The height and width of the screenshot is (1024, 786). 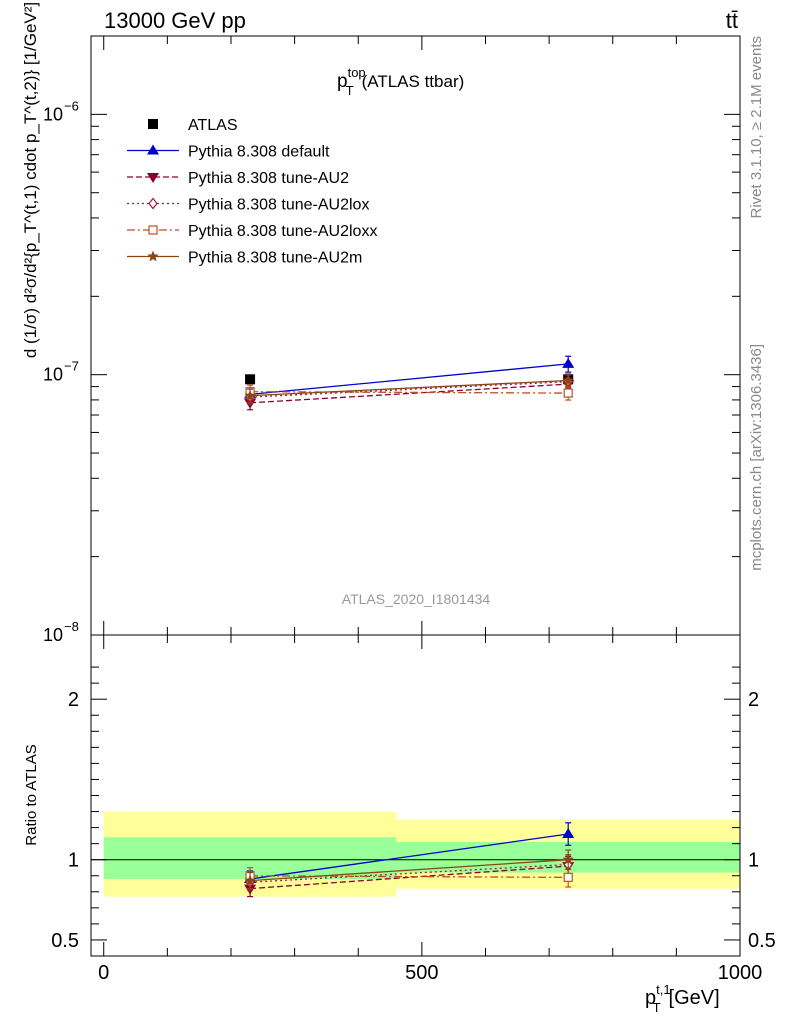 I want to click on ratio-y-tick-label: 0.5, so click(x=65, y=941).